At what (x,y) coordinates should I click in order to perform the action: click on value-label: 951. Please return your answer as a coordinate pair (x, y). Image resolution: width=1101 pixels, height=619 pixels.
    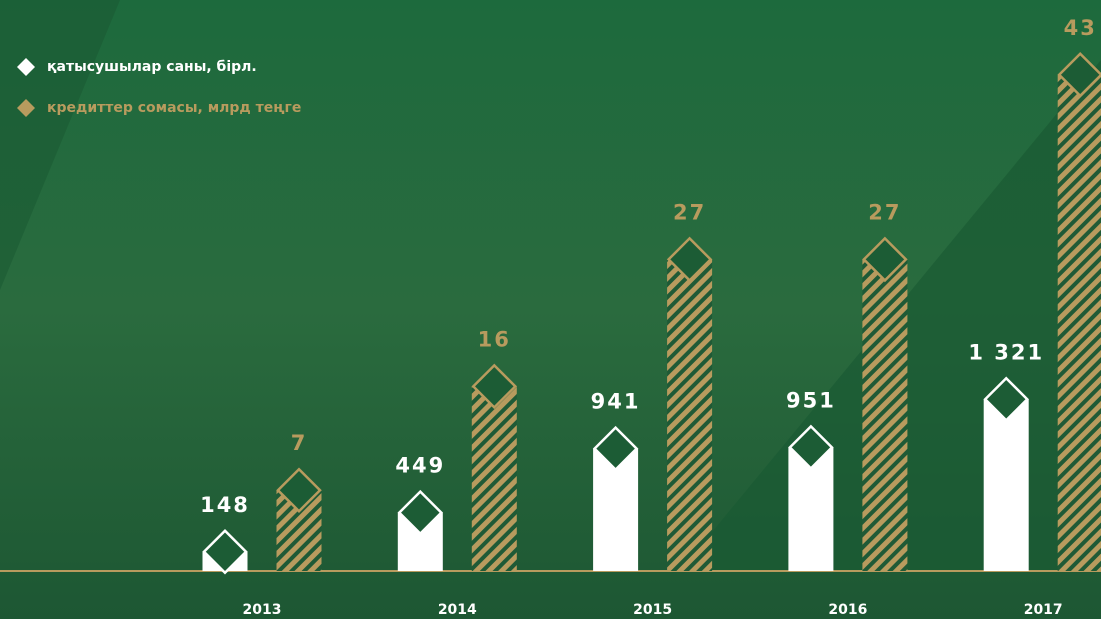
    Looking at the image, I should click on (811, 400).